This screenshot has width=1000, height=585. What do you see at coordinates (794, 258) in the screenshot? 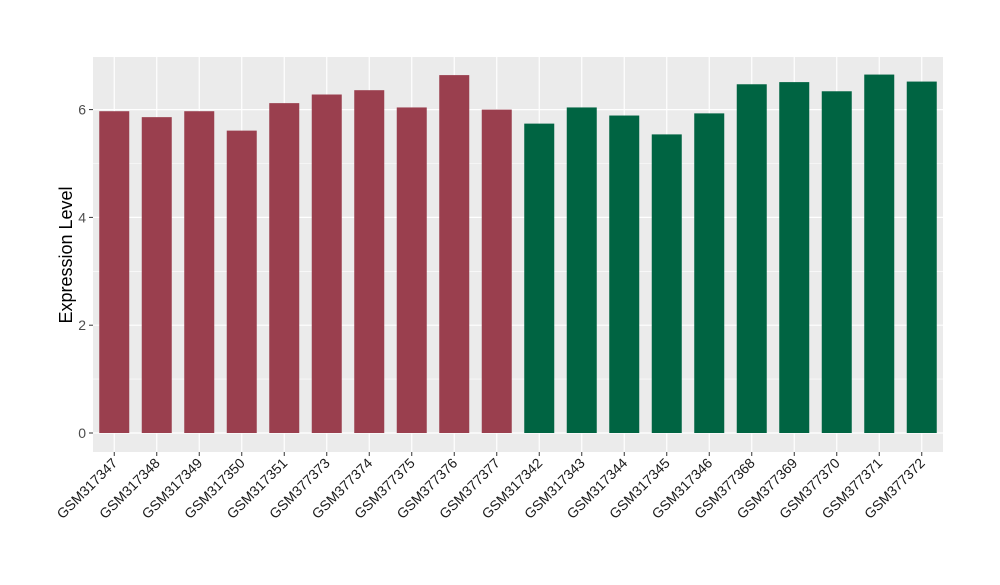
I see `bar-GSM377369` at bounding box center [794, 258].